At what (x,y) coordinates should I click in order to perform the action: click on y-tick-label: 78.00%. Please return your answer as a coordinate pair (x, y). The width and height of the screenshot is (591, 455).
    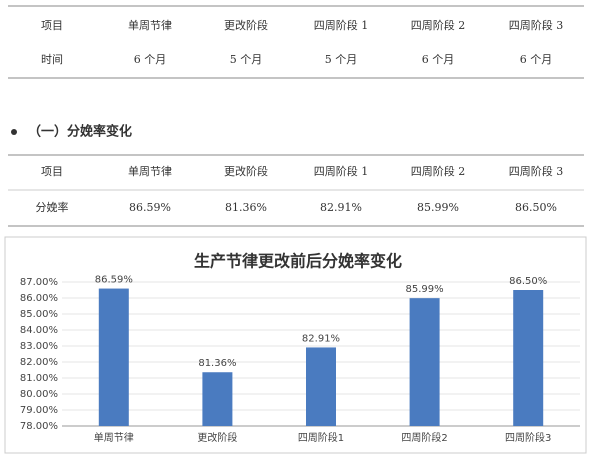
    Looking at the image, I should click on (39, 426).